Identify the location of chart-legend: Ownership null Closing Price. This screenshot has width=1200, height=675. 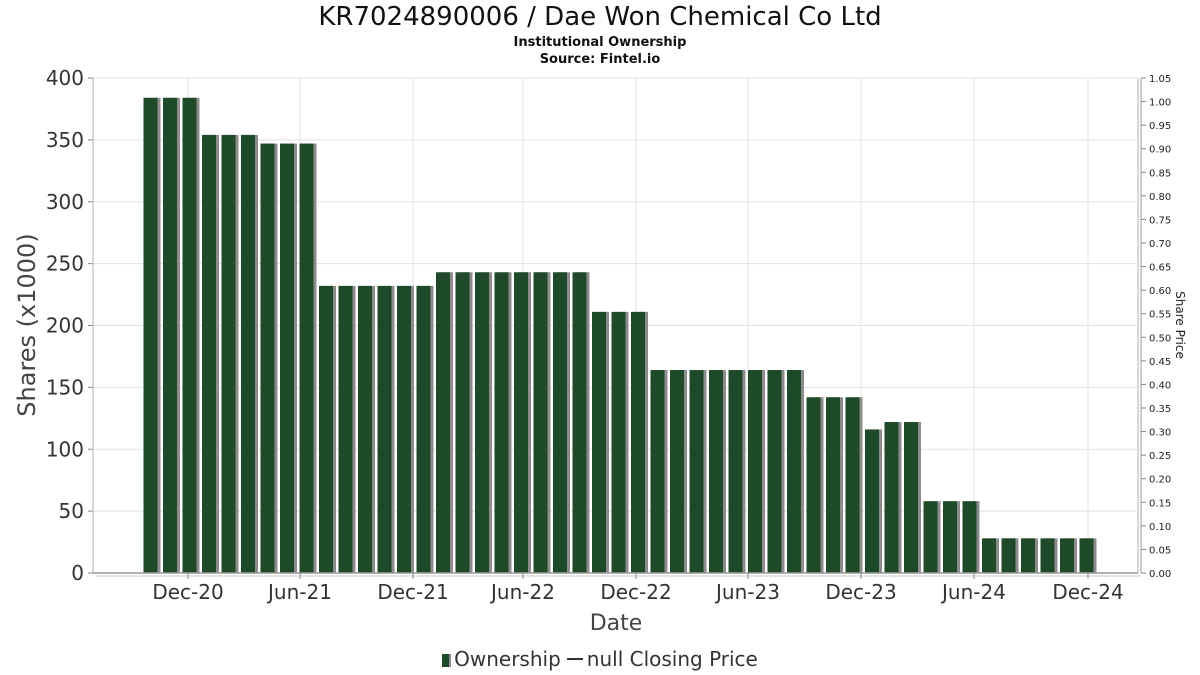
(600, 659).